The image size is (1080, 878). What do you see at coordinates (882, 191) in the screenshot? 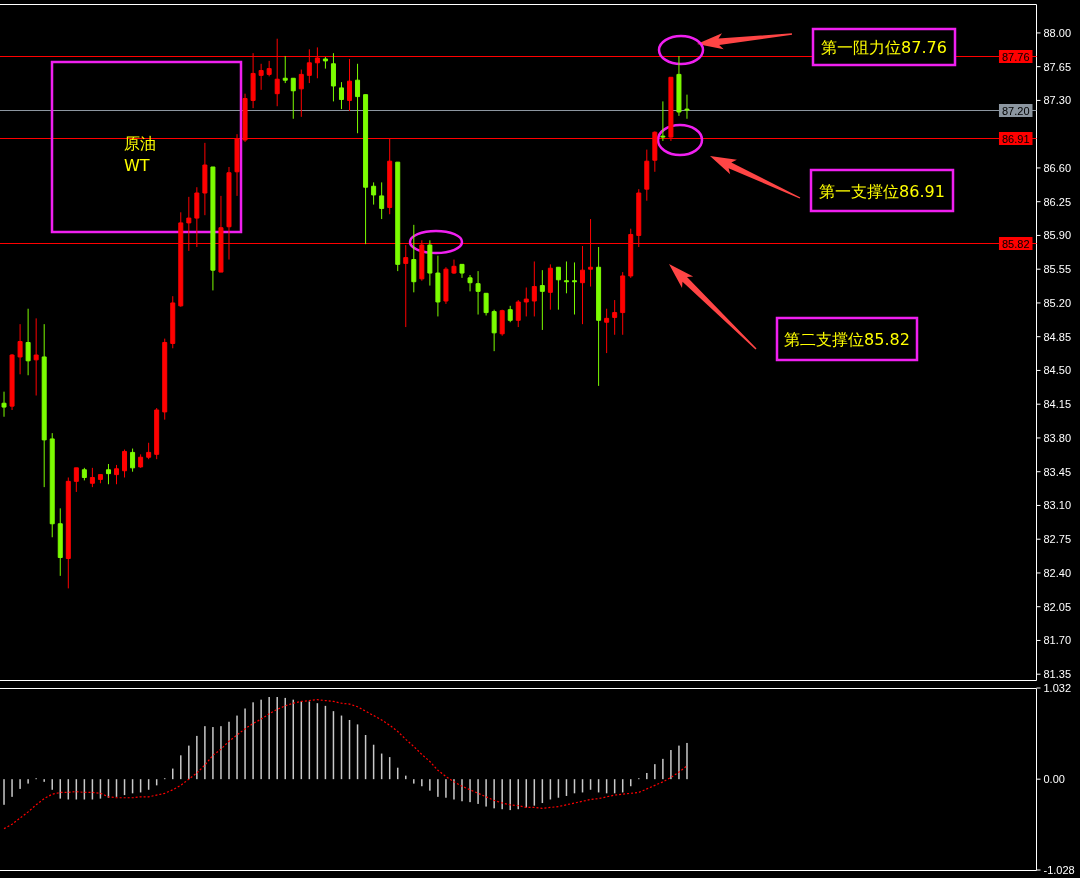
I see `annotation: 第一支撑位86.91` at bounding box center [882, 191].